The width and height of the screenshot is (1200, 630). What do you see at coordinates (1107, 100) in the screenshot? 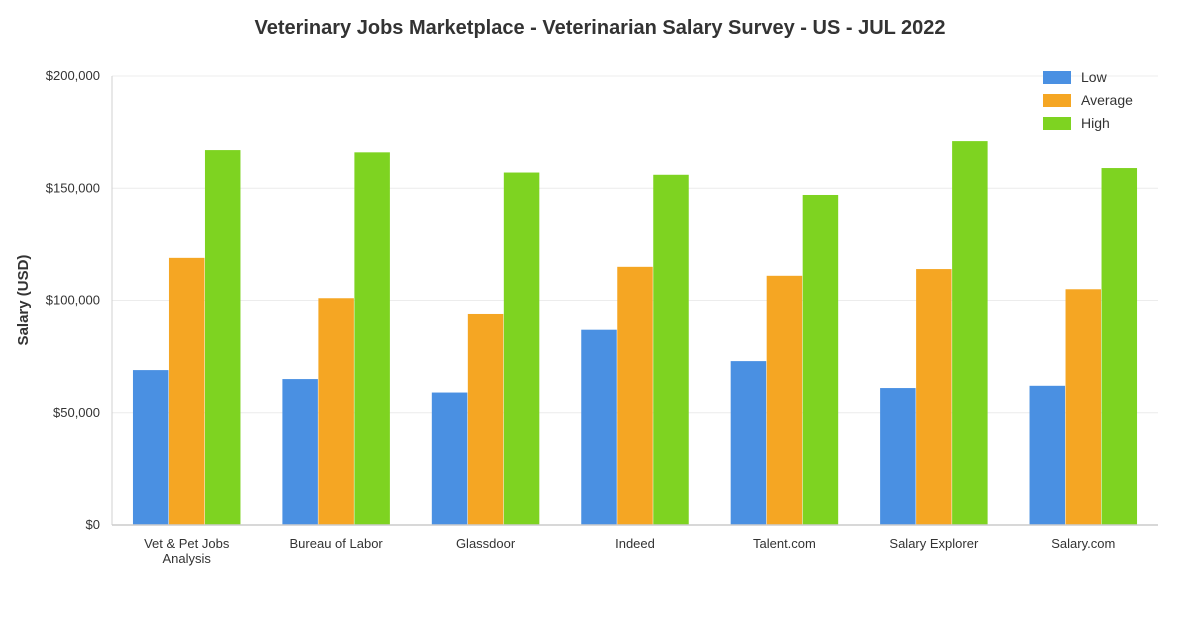
I see `legend-label-average: Average` at bounding box center [1107, 100].